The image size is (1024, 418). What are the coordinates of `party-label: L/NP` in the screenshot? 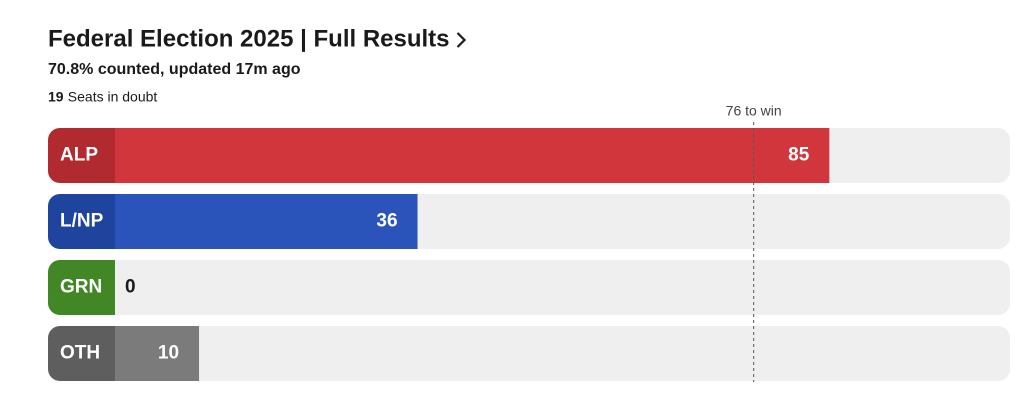 It's located at (82, 221).